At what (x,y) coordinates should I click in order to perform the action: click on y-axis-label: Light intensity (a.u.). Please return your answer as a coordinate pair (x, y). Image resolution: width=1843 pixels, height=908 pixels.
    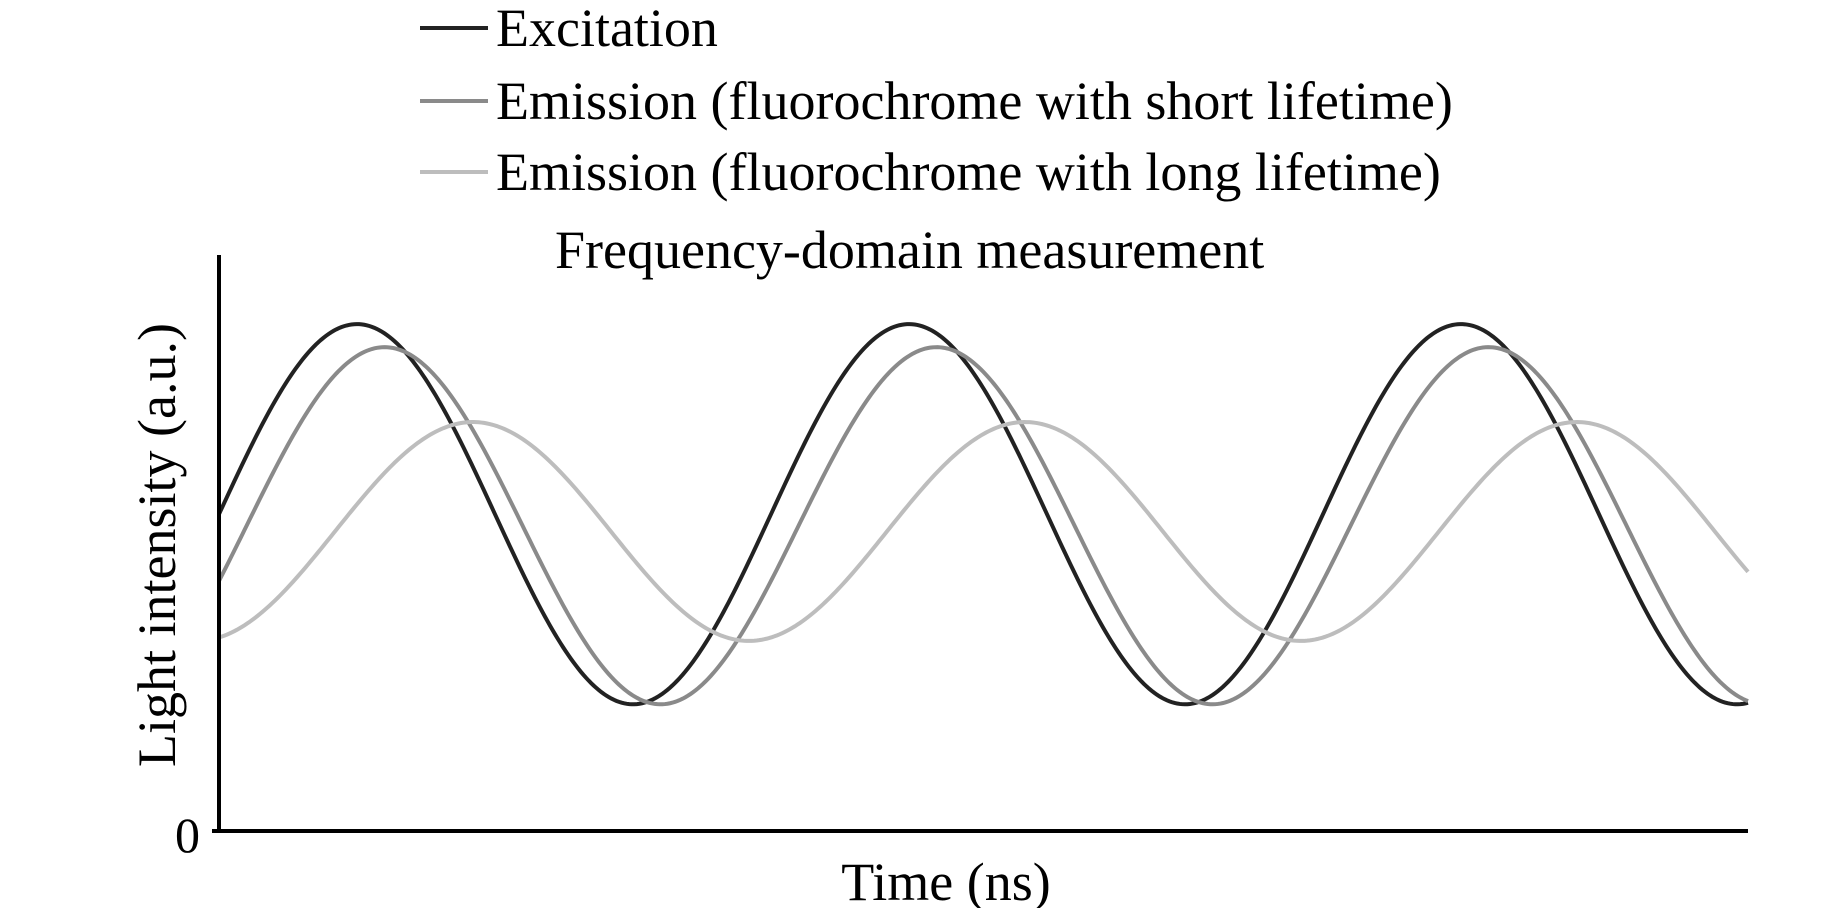
    Looking at the image, I should click on (157, 545).